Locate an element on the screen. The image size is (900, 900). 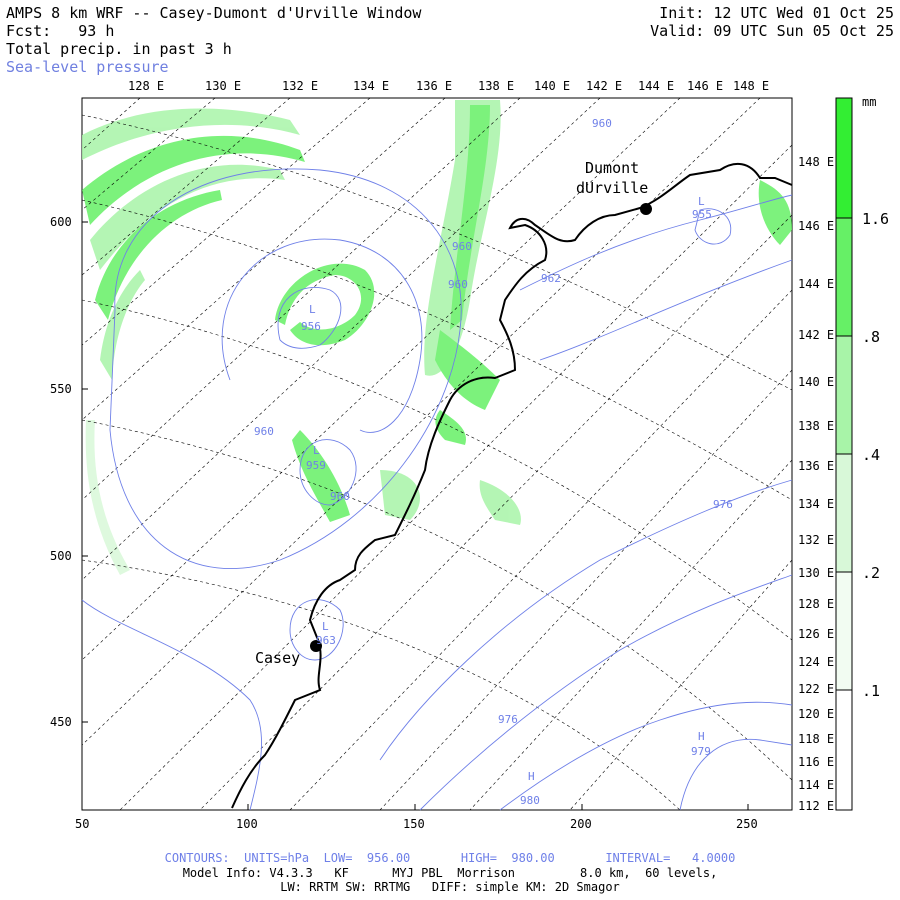
lon-label: 112 E is located at coordinates (816, 806).